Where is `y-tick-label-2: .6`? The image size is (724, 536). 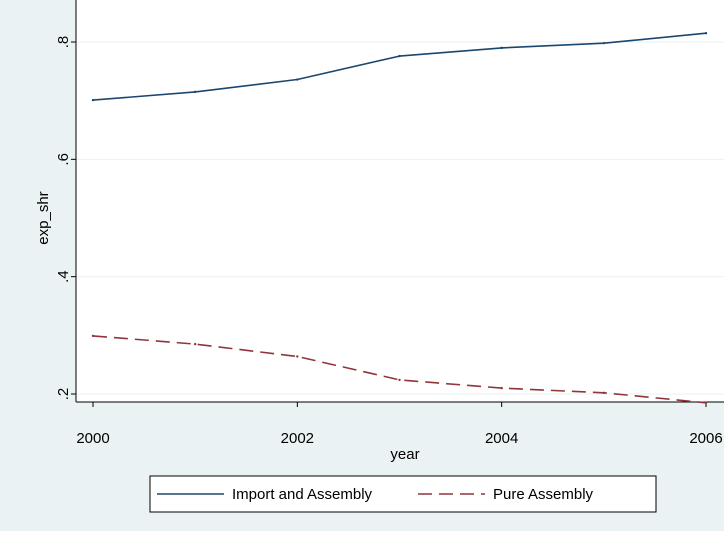
y-tick-label-2: .6 is located at coordinates (63, 159).